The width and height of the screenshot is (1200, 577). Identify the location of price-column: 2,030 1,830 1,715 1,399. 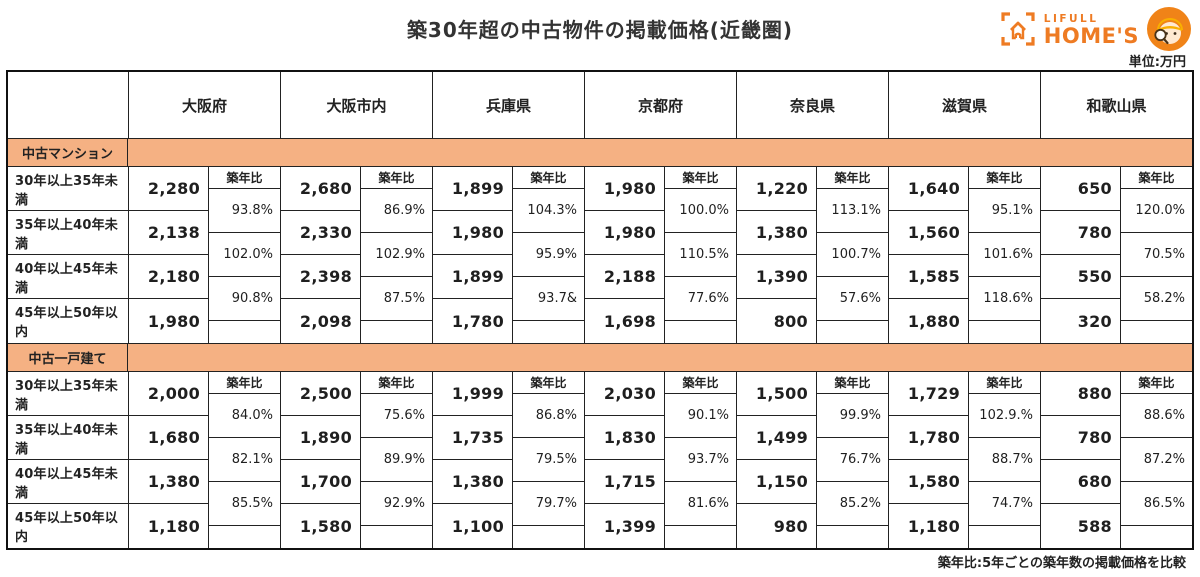
(624, 460).